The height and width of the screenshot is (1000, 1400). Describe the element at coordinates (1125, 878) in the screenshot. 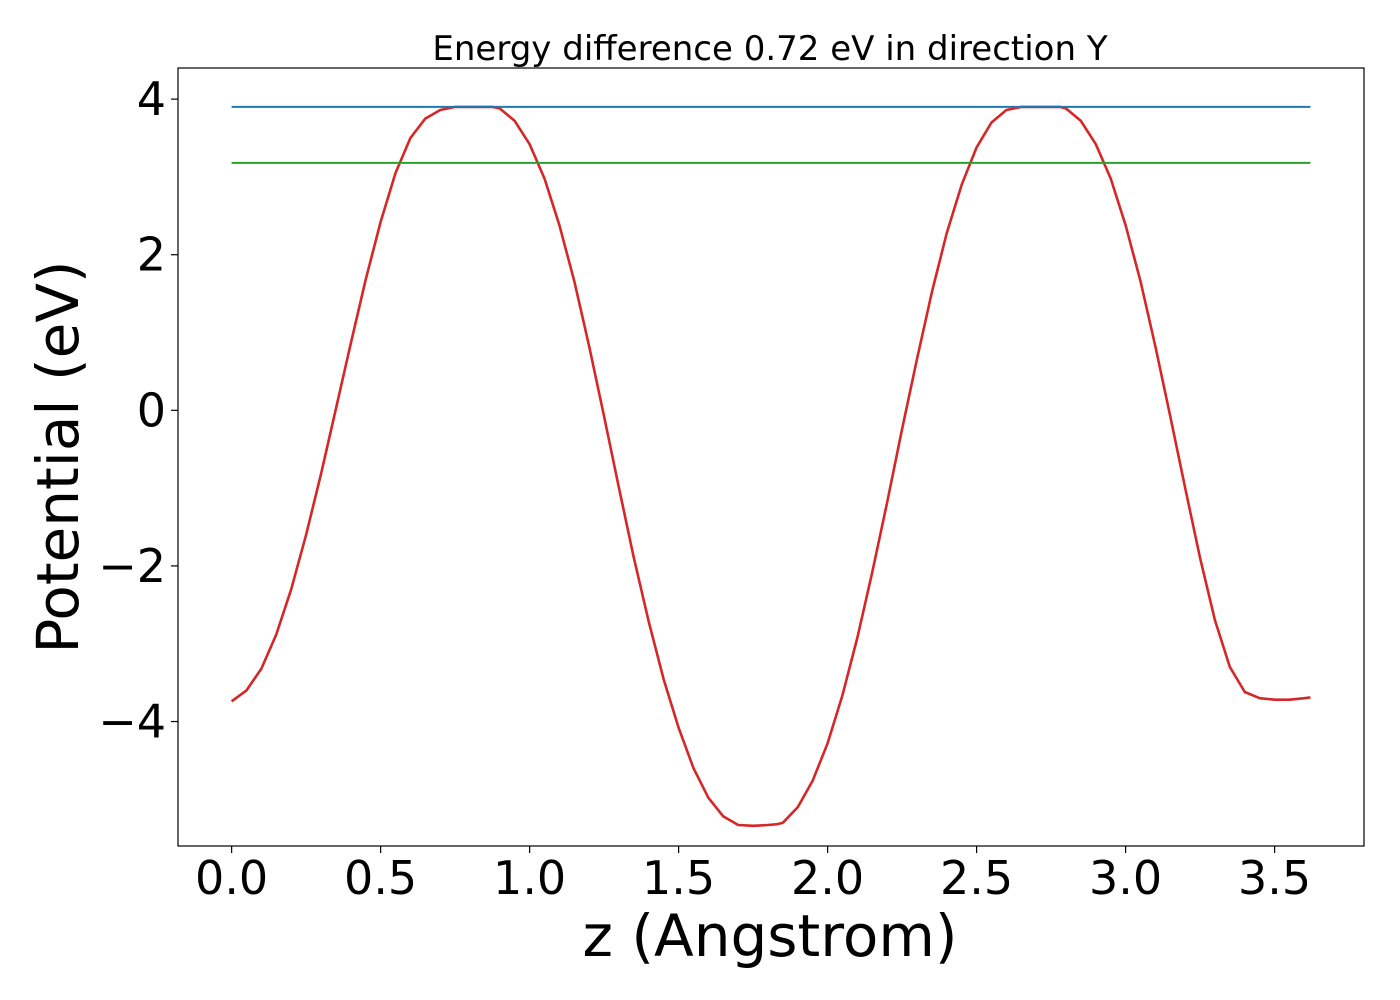

I see `x-tick-label: 3.0` at that location.